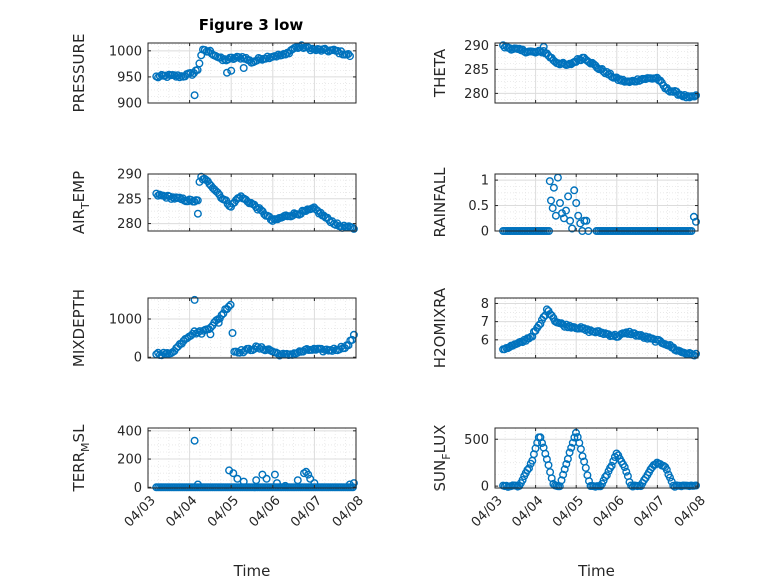  I want to click on y-tick-label: 500, so click(476, 440).